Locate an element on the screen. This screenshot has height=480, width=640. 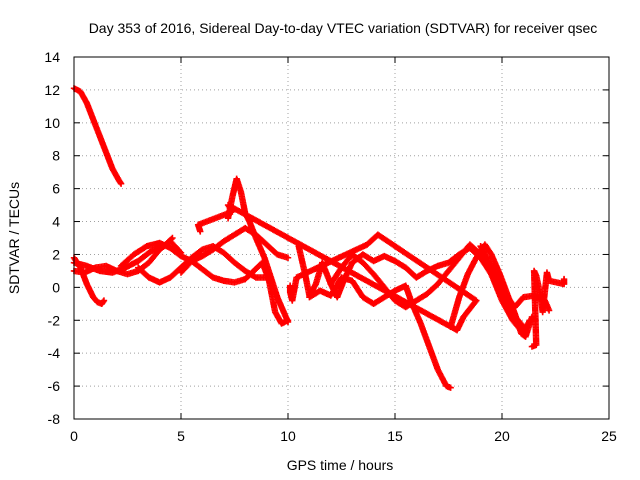
y-axis-label: SDTVAR / TECUs is located at coordinates (14, 238).